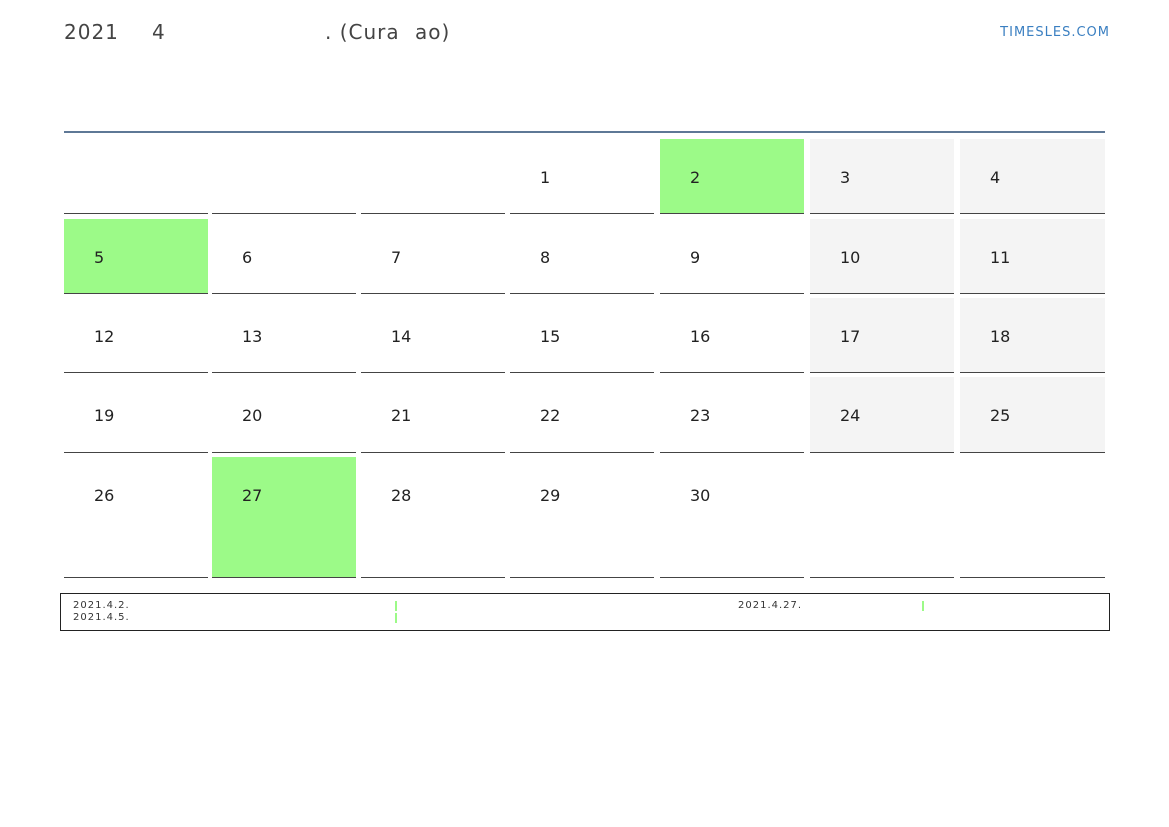 The width and height of the screenshot is (1169, 827). Describe the element at coordinates (1032, 176) in the screenshot. I see `day-cell: 4` at that location.